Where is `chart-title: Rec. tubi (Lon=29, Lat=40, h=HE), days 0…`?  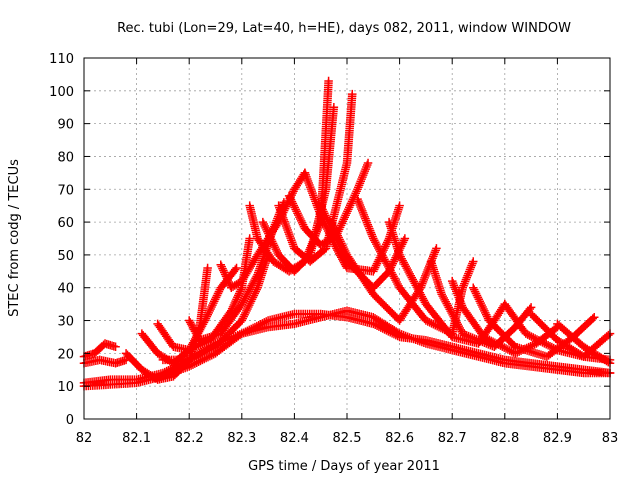 chart-title: Rec. tubi (Lon=29, Lat=40, h=HE), days 0… is located at coordinates (344, 28).